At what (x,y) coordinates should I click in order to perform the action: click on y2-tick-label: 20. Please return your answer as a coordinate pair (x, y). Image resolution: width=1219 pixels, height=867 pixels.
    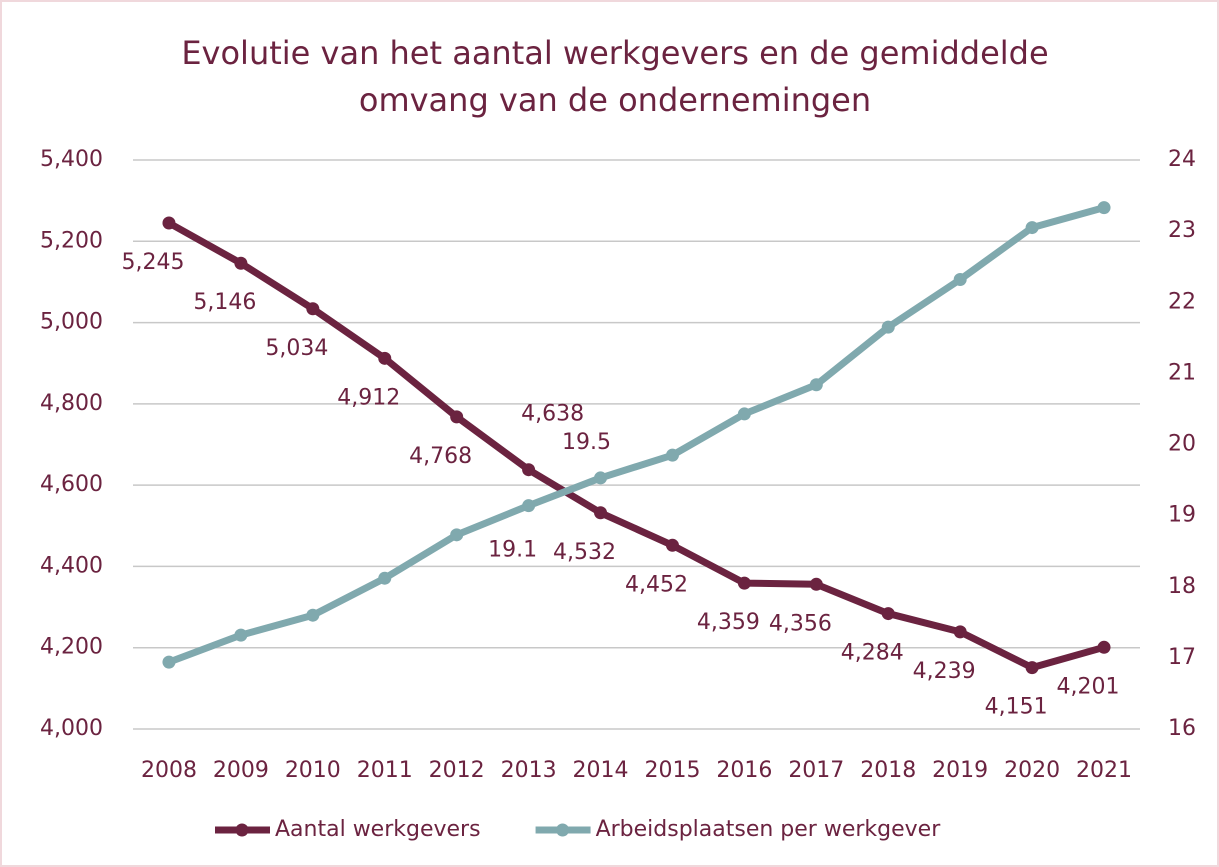
    Looking at the image, I should click on (1182, 444).